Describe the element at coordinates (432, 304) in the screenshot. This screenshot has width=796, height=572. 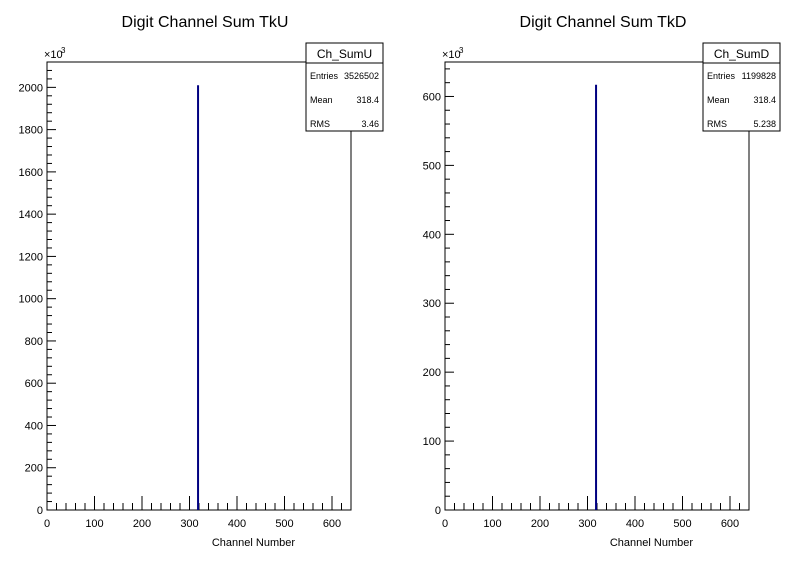
I see `y-tick-label: 300` at that location.